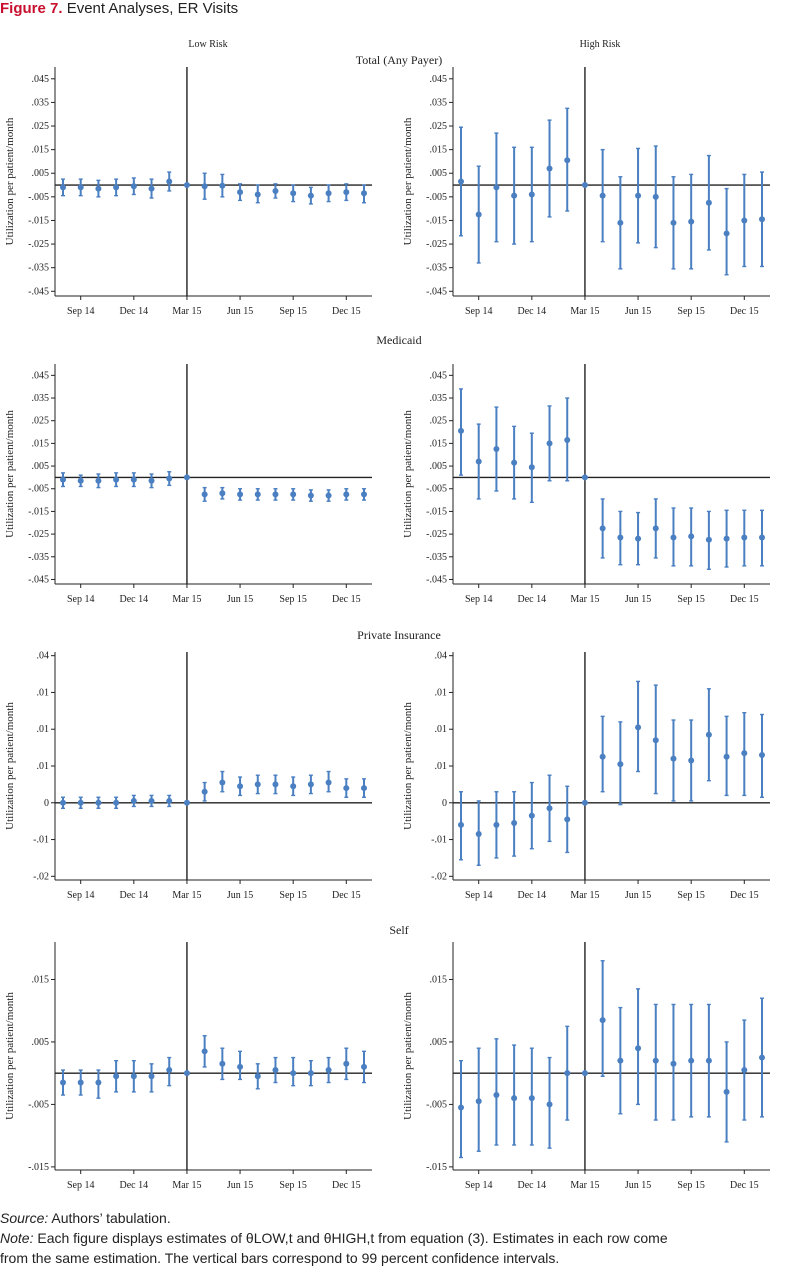  I want to click on figure-title: Figure 7. Event Analyses, ER Visits, so click(119, 9).